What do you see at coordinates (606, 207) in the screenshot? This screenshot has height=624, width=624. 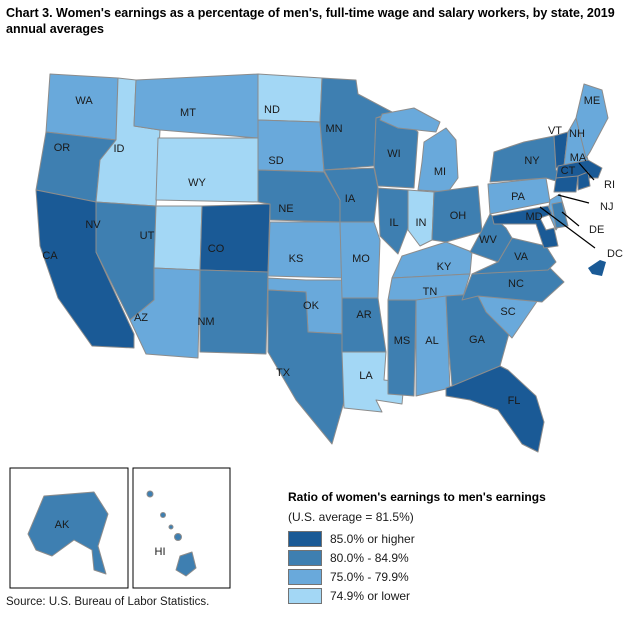 I see `state-label-nj: NJ` at bounding box center [606, 207].